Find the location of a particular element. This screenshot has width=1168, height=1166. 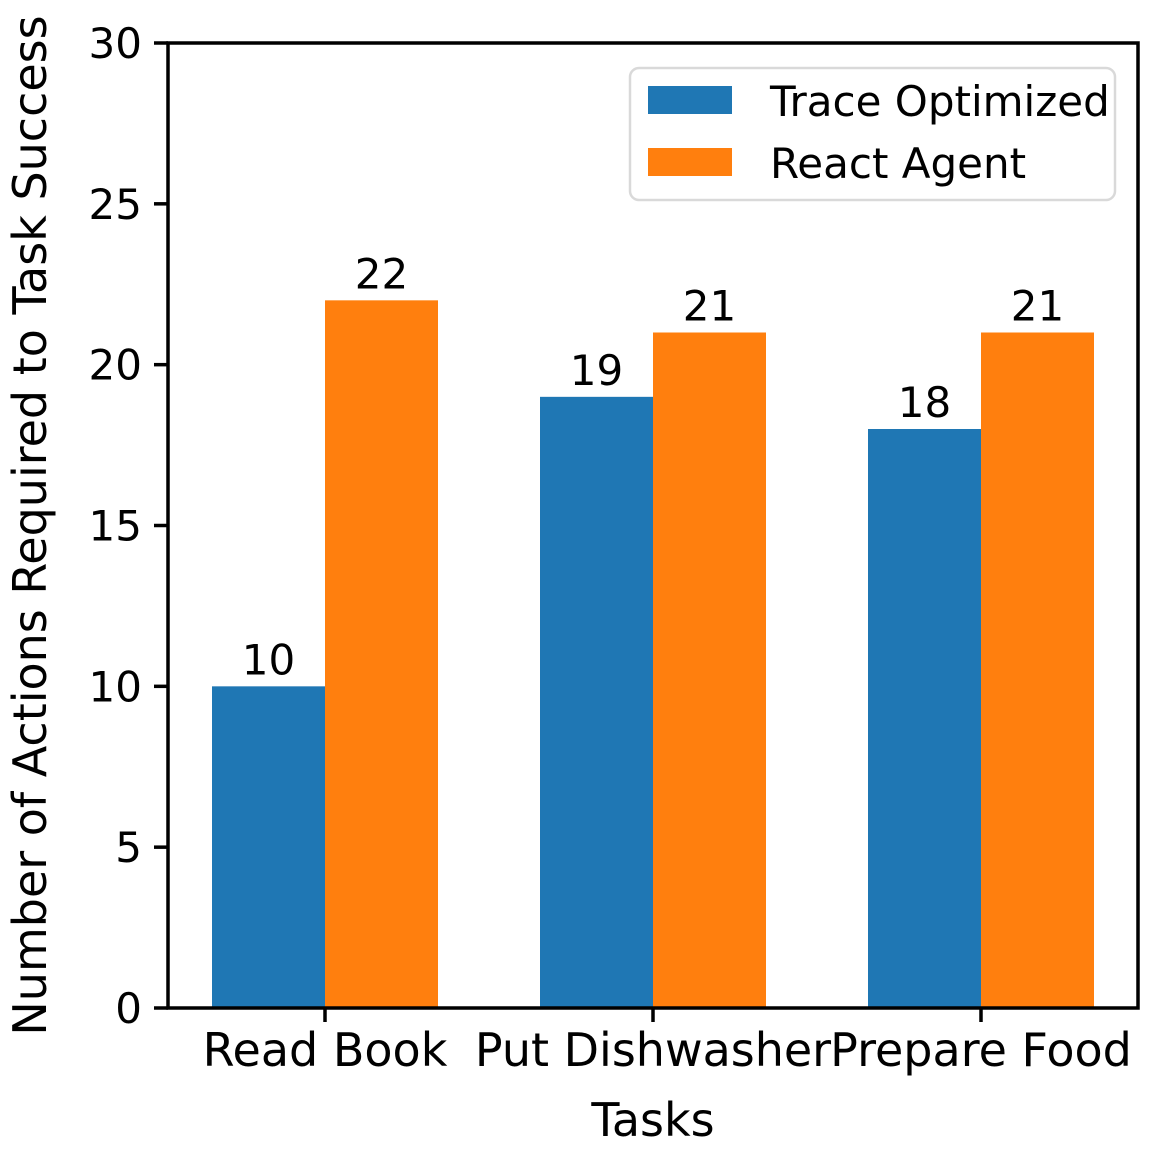

legend-swatch-trace-optimized is located at coordinates (690, 100).